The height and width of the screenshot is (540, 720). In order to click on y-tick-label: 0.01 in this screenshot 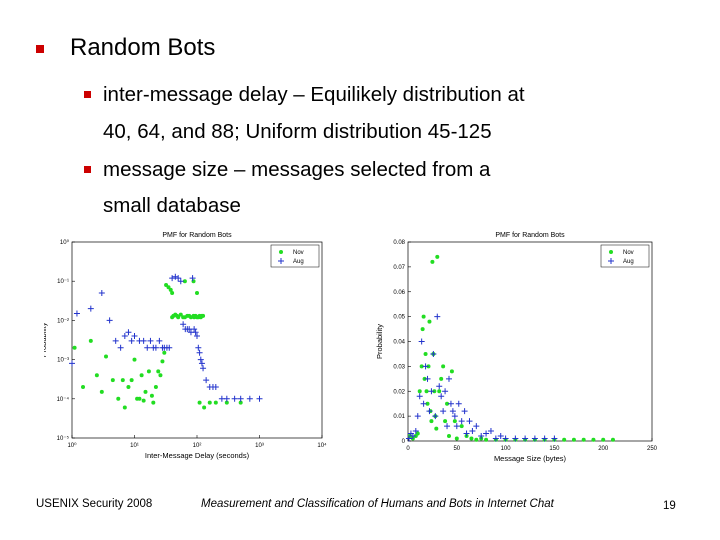, I will do `click(399, 417)`.